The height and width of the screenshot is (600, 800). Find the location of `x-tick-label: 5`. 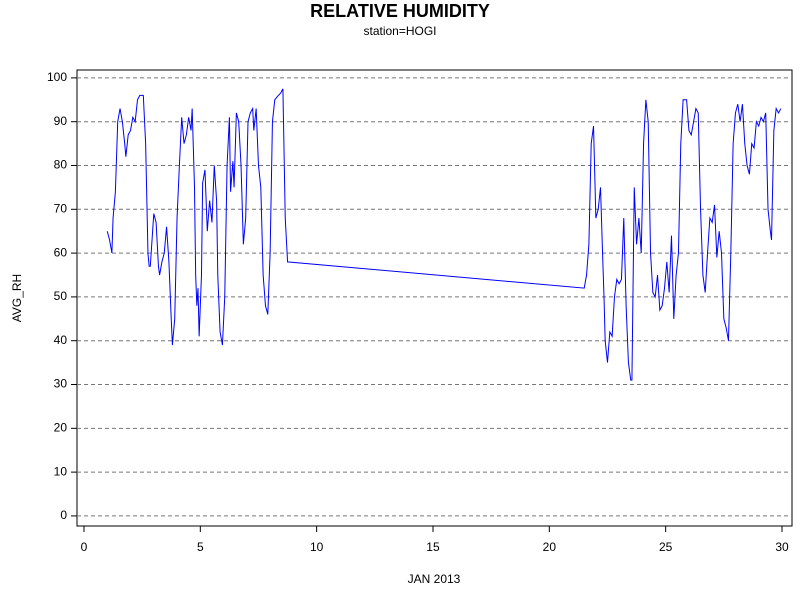

x-tick-label: 5 is located at coordinates (200, 547).